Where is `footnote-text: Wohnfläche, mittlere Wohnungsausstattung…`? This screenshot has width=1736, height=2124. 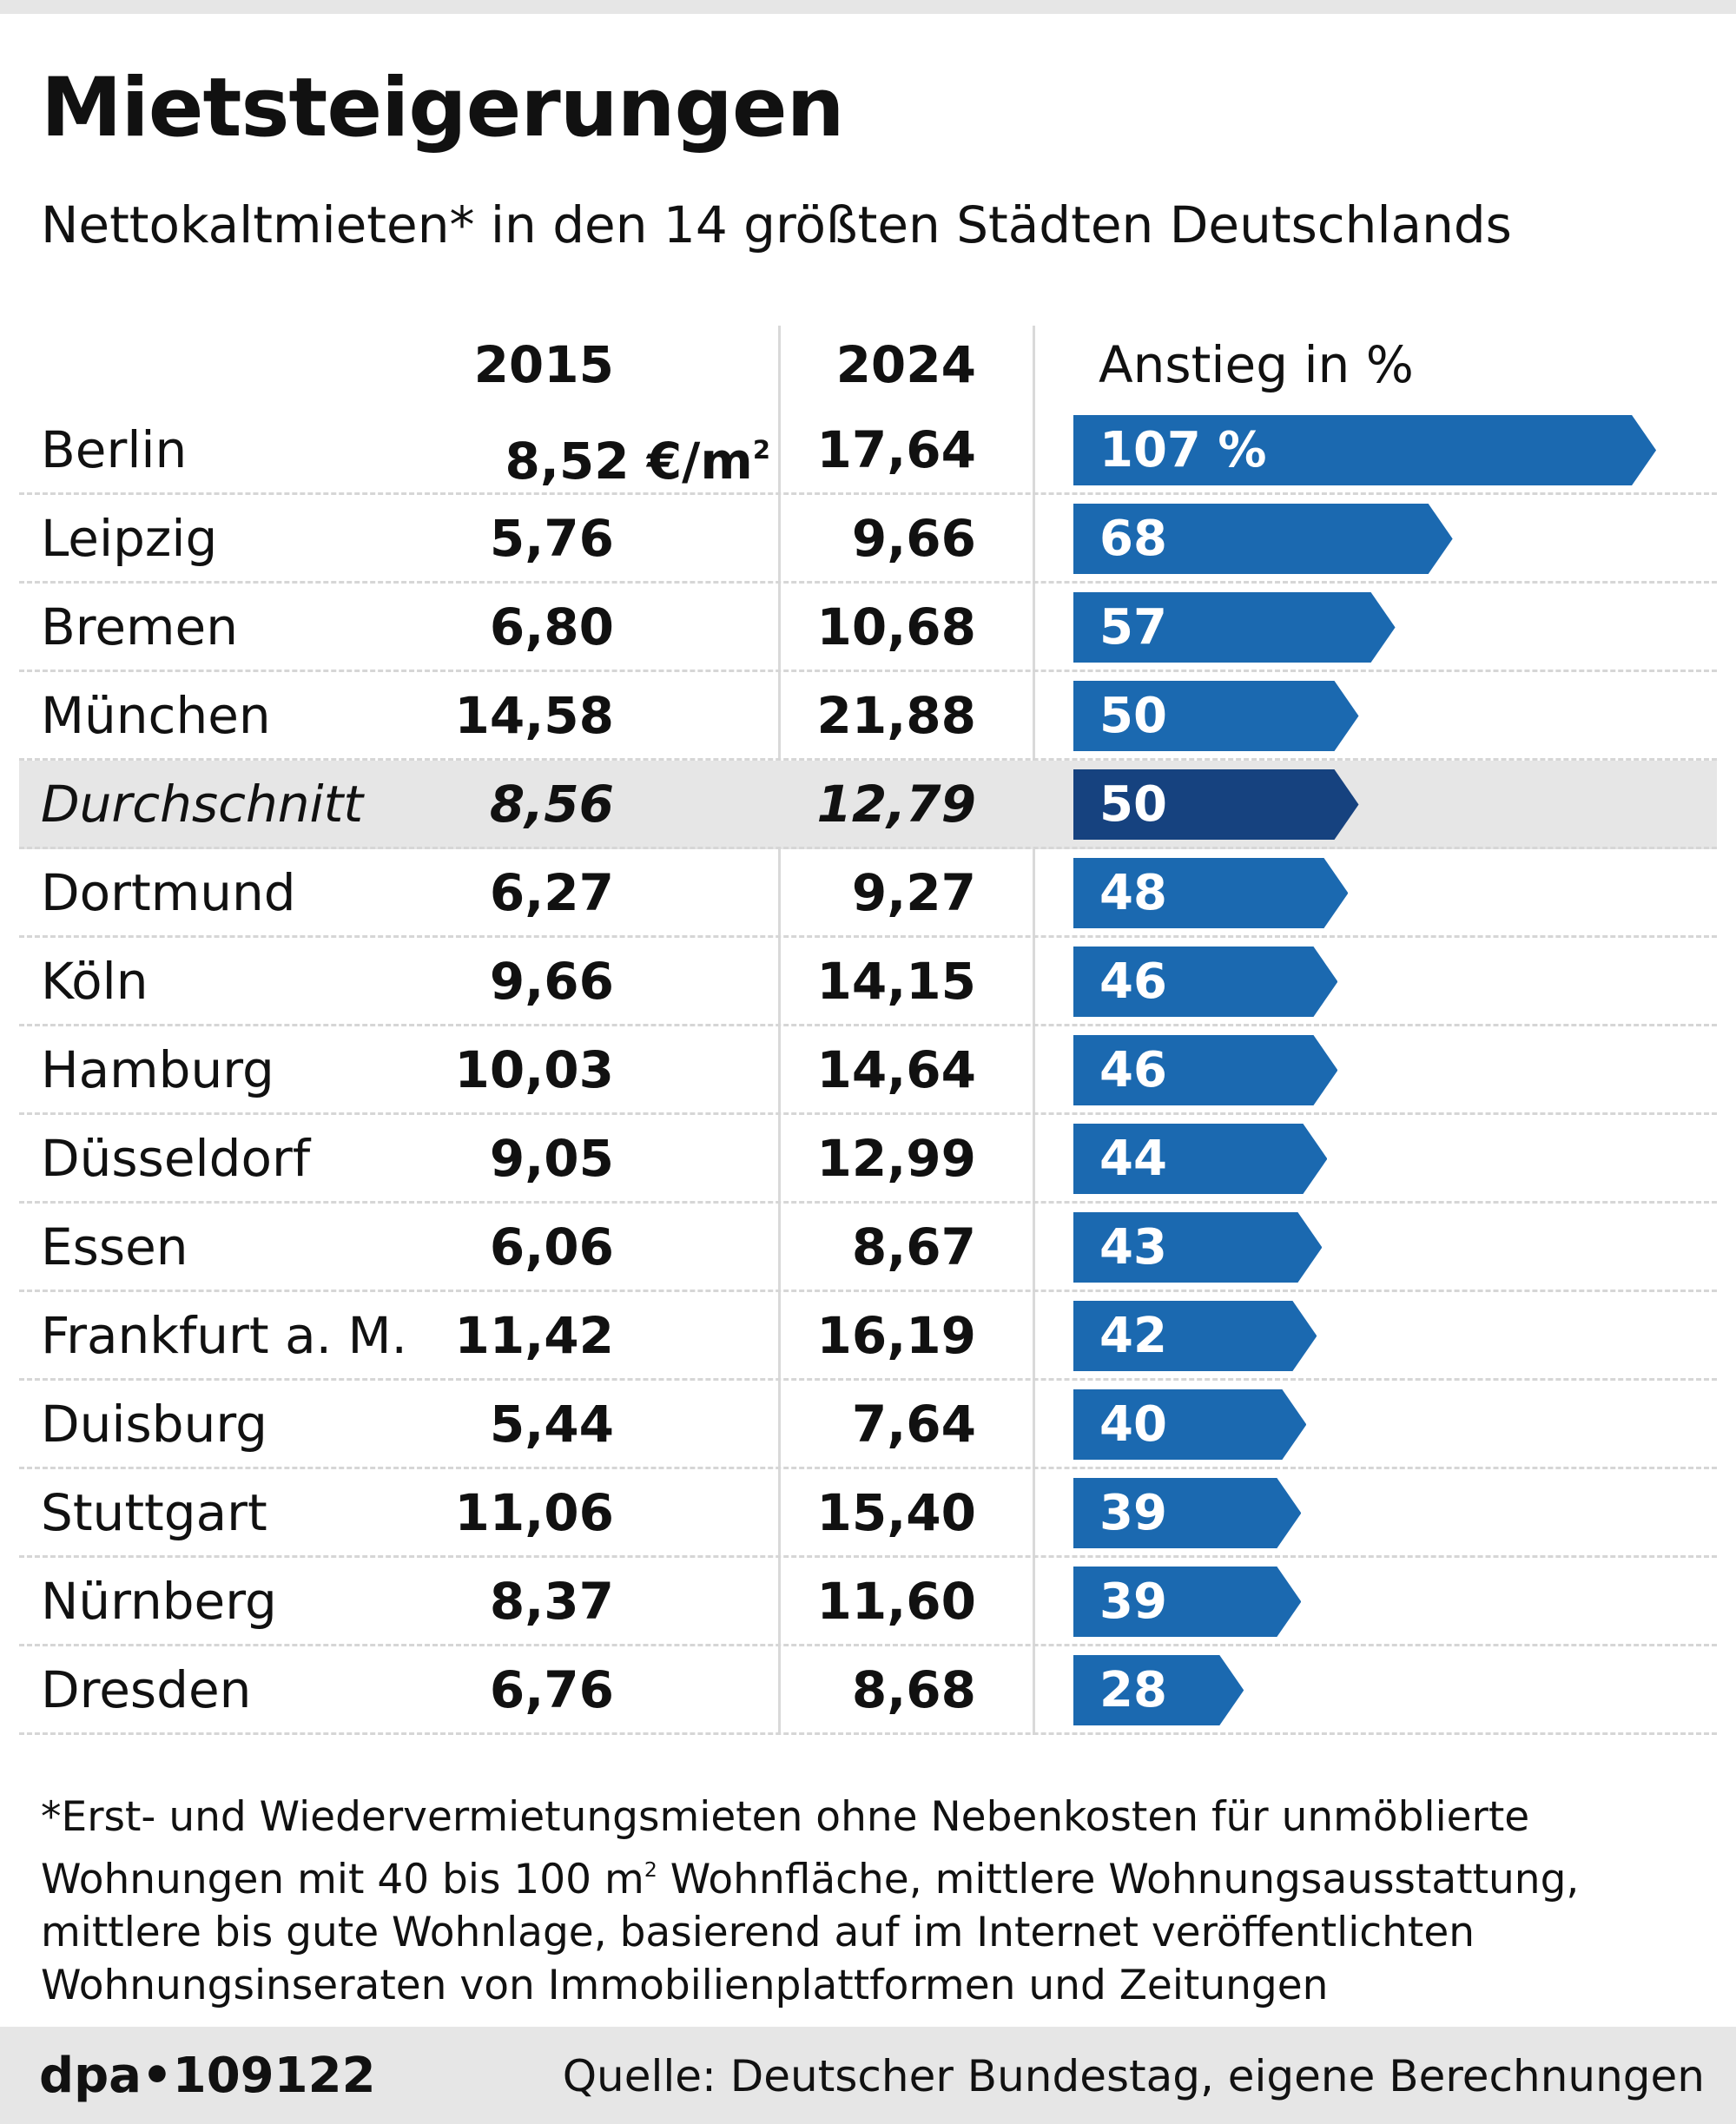 footnote-text: Wohnfläche, mittlere Wohnungsausstattung… is located at coordinates (810, 1932).